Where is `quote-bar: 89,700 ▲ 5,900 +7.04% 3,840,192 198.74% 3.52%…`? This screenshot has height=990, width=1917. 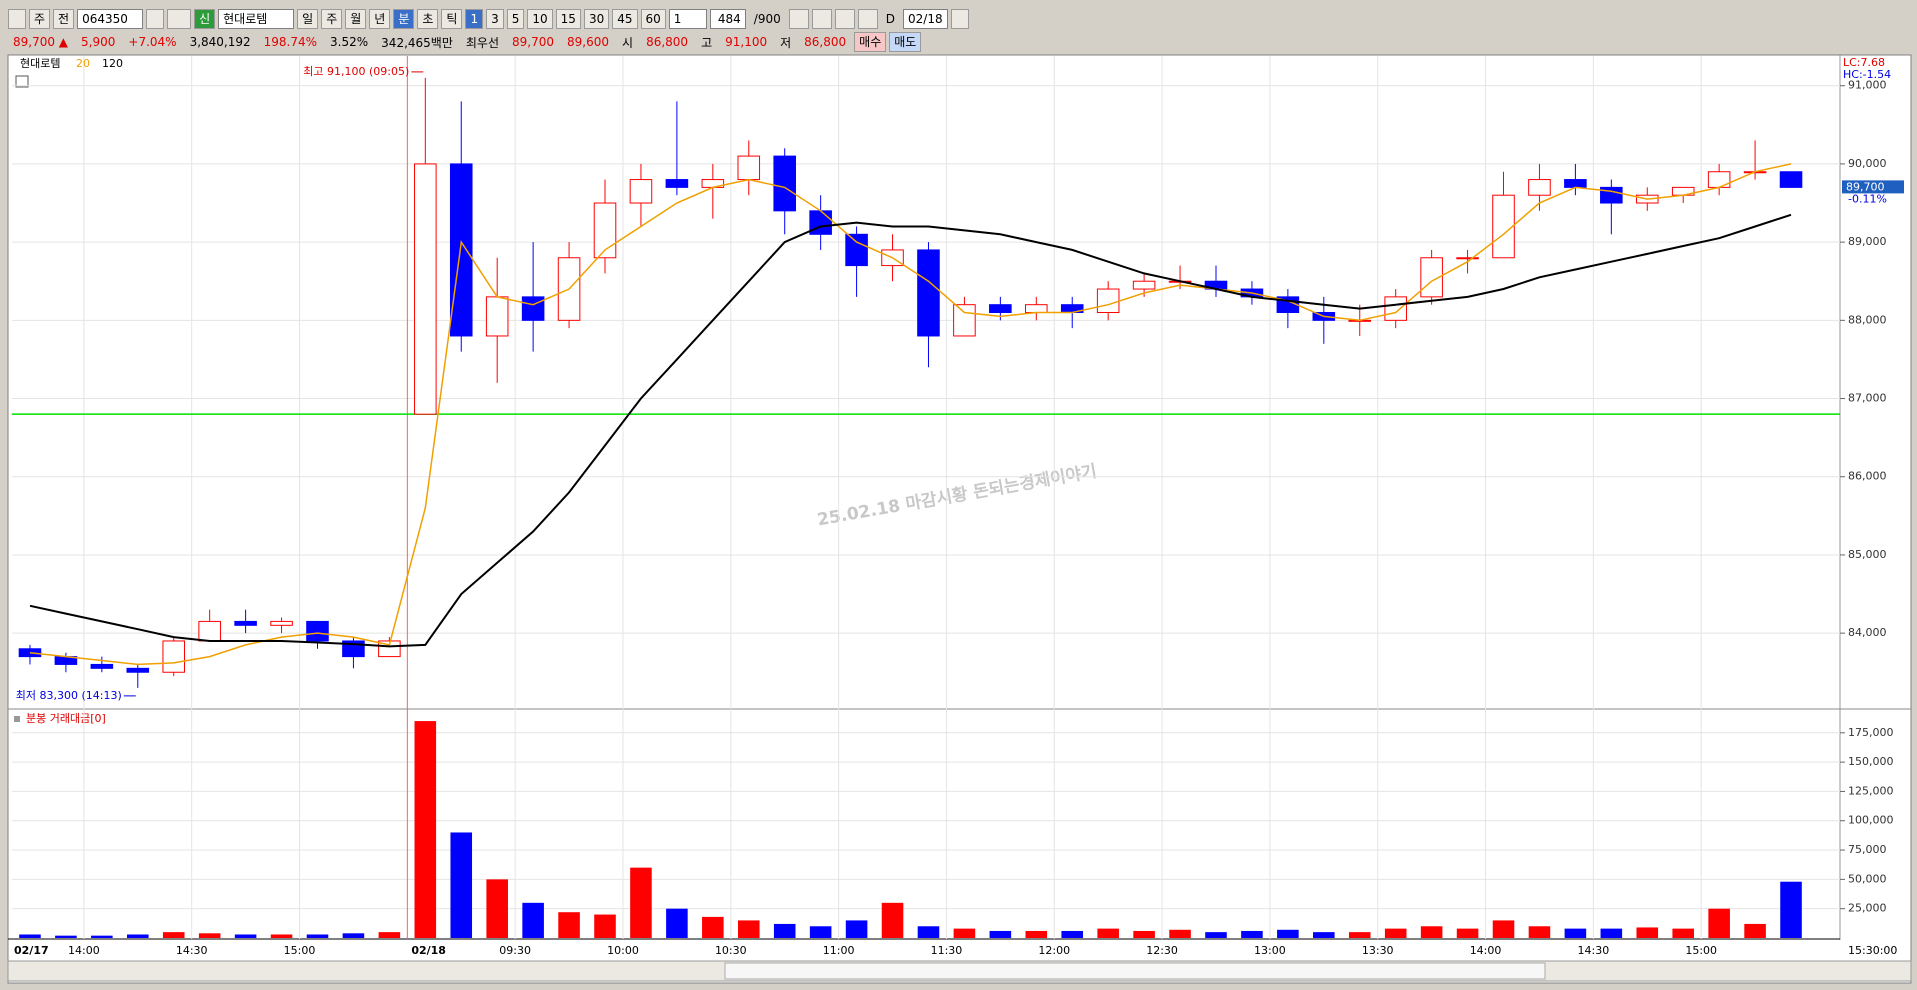
quote-bar: 89,700 ▲ 5,900 +7.04% 3,840,192 198.74% 3.52%… is located at coordinates (465, 42).